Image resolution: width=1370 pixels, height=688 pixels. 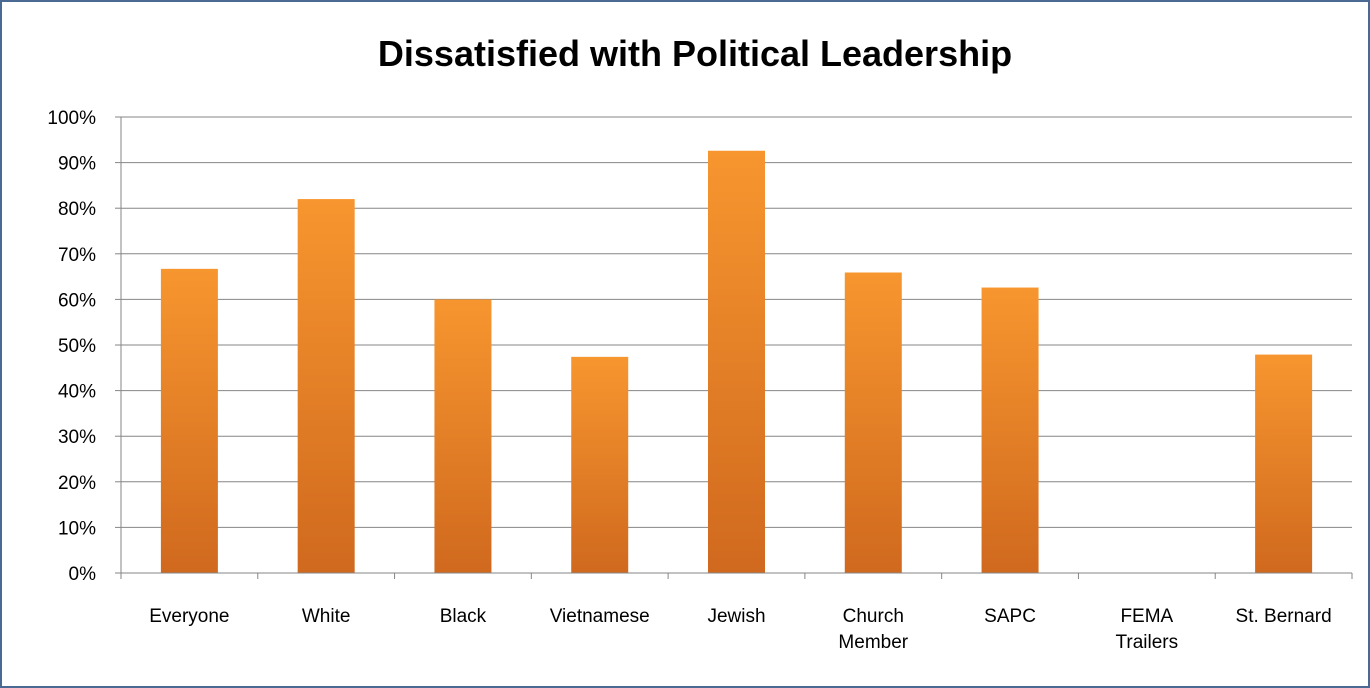 What do you see at coordinates (463, 436) in the screenshot?
I see `bar-black` at bounding box center [463, 436].